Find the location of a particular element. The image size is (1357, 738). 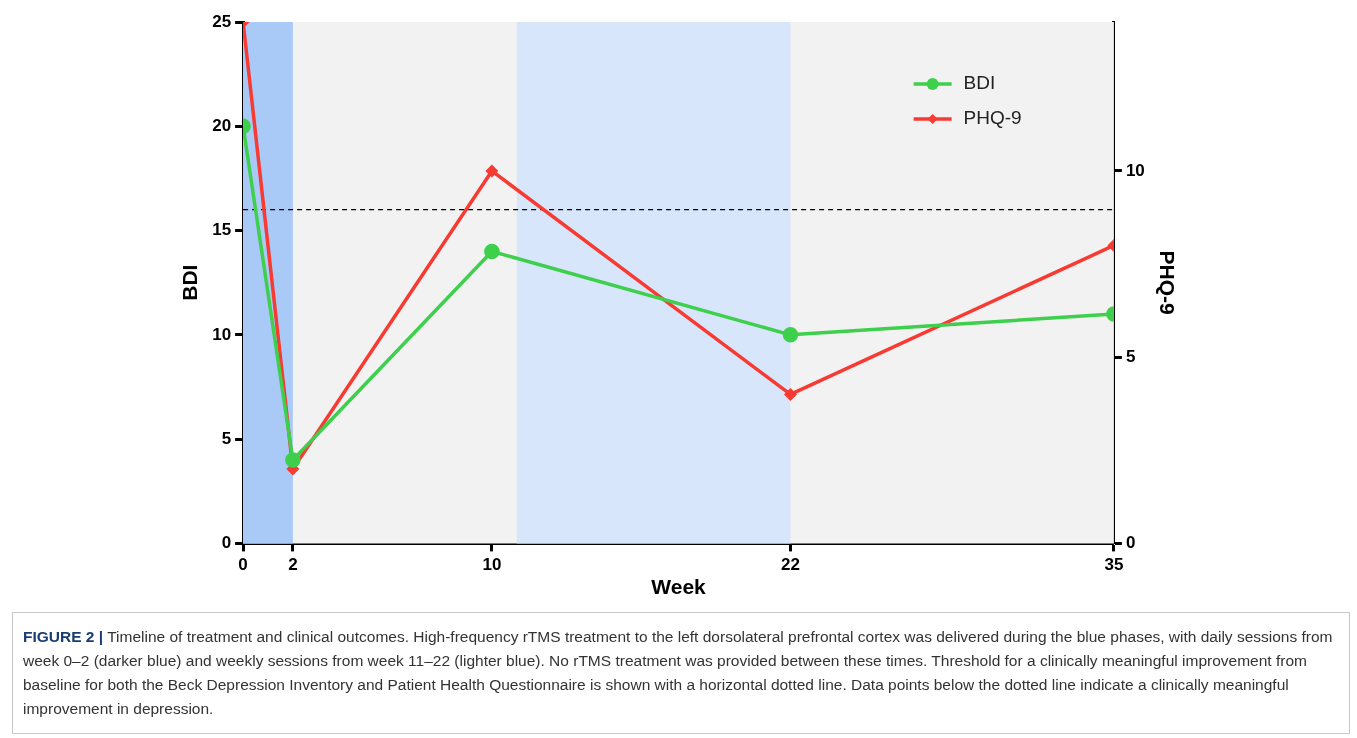

x-tick-label: 2 is located at coordinates (293, 565).